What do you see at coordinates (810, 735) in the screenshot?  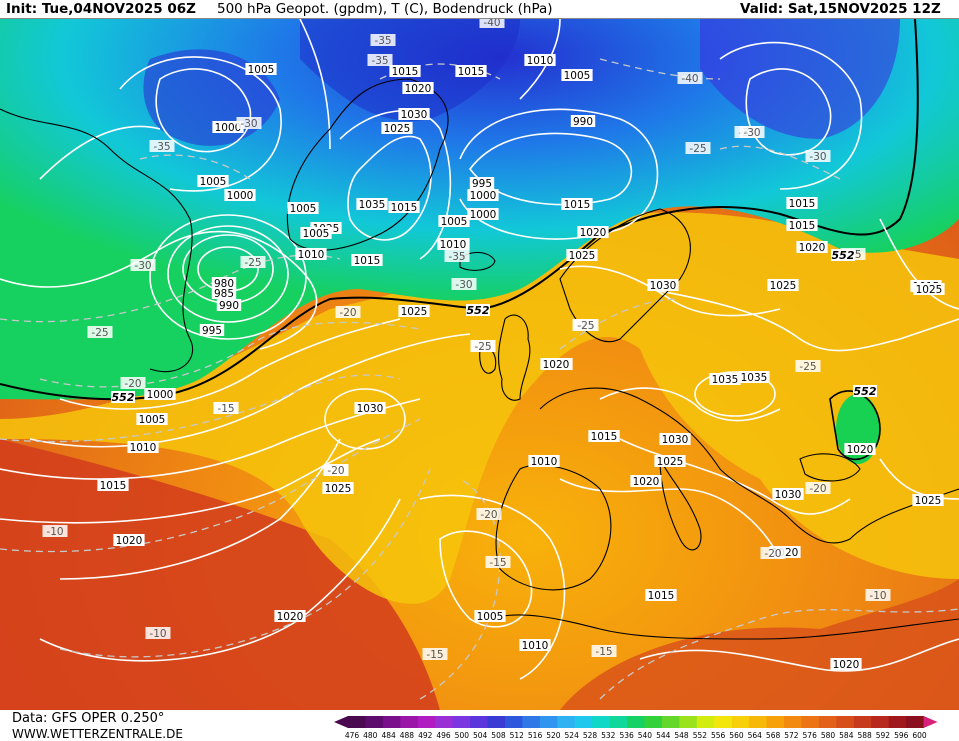 I see `colorbar-tick-label: 576` at bounding box center [810, 735].